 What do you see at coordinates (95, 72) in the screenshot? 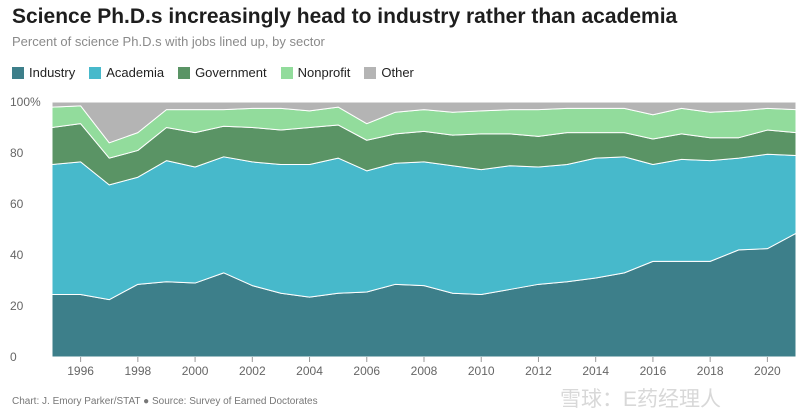
I see `legend-swatch-academia` at bounding box center [95, 72].